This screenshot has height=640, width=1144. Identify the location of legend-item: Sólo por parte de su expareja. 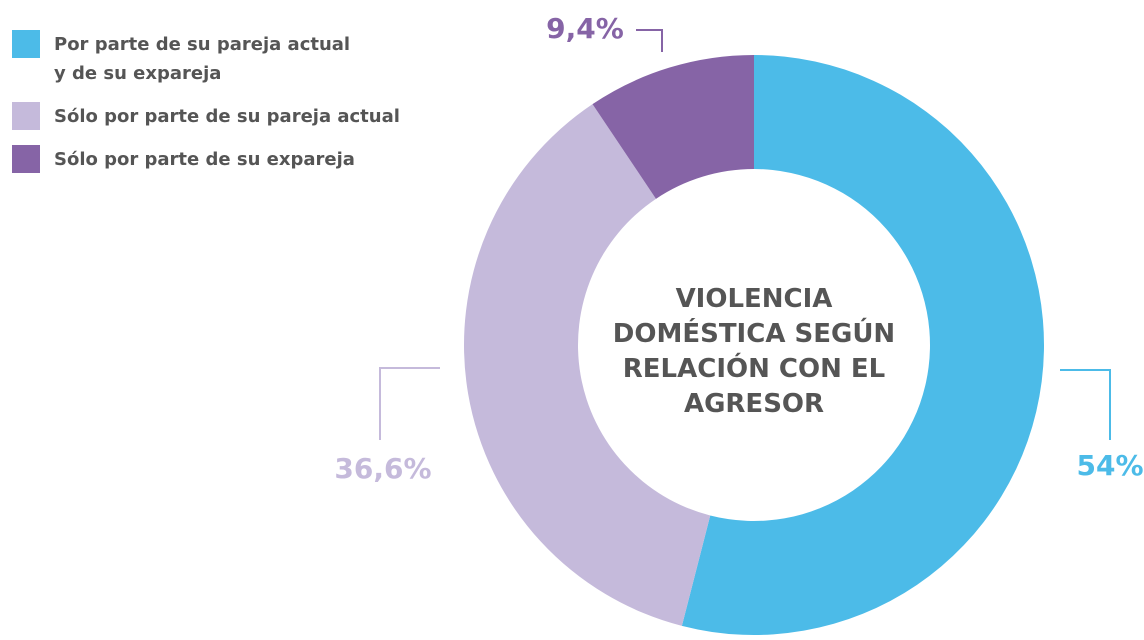
(206, 159).